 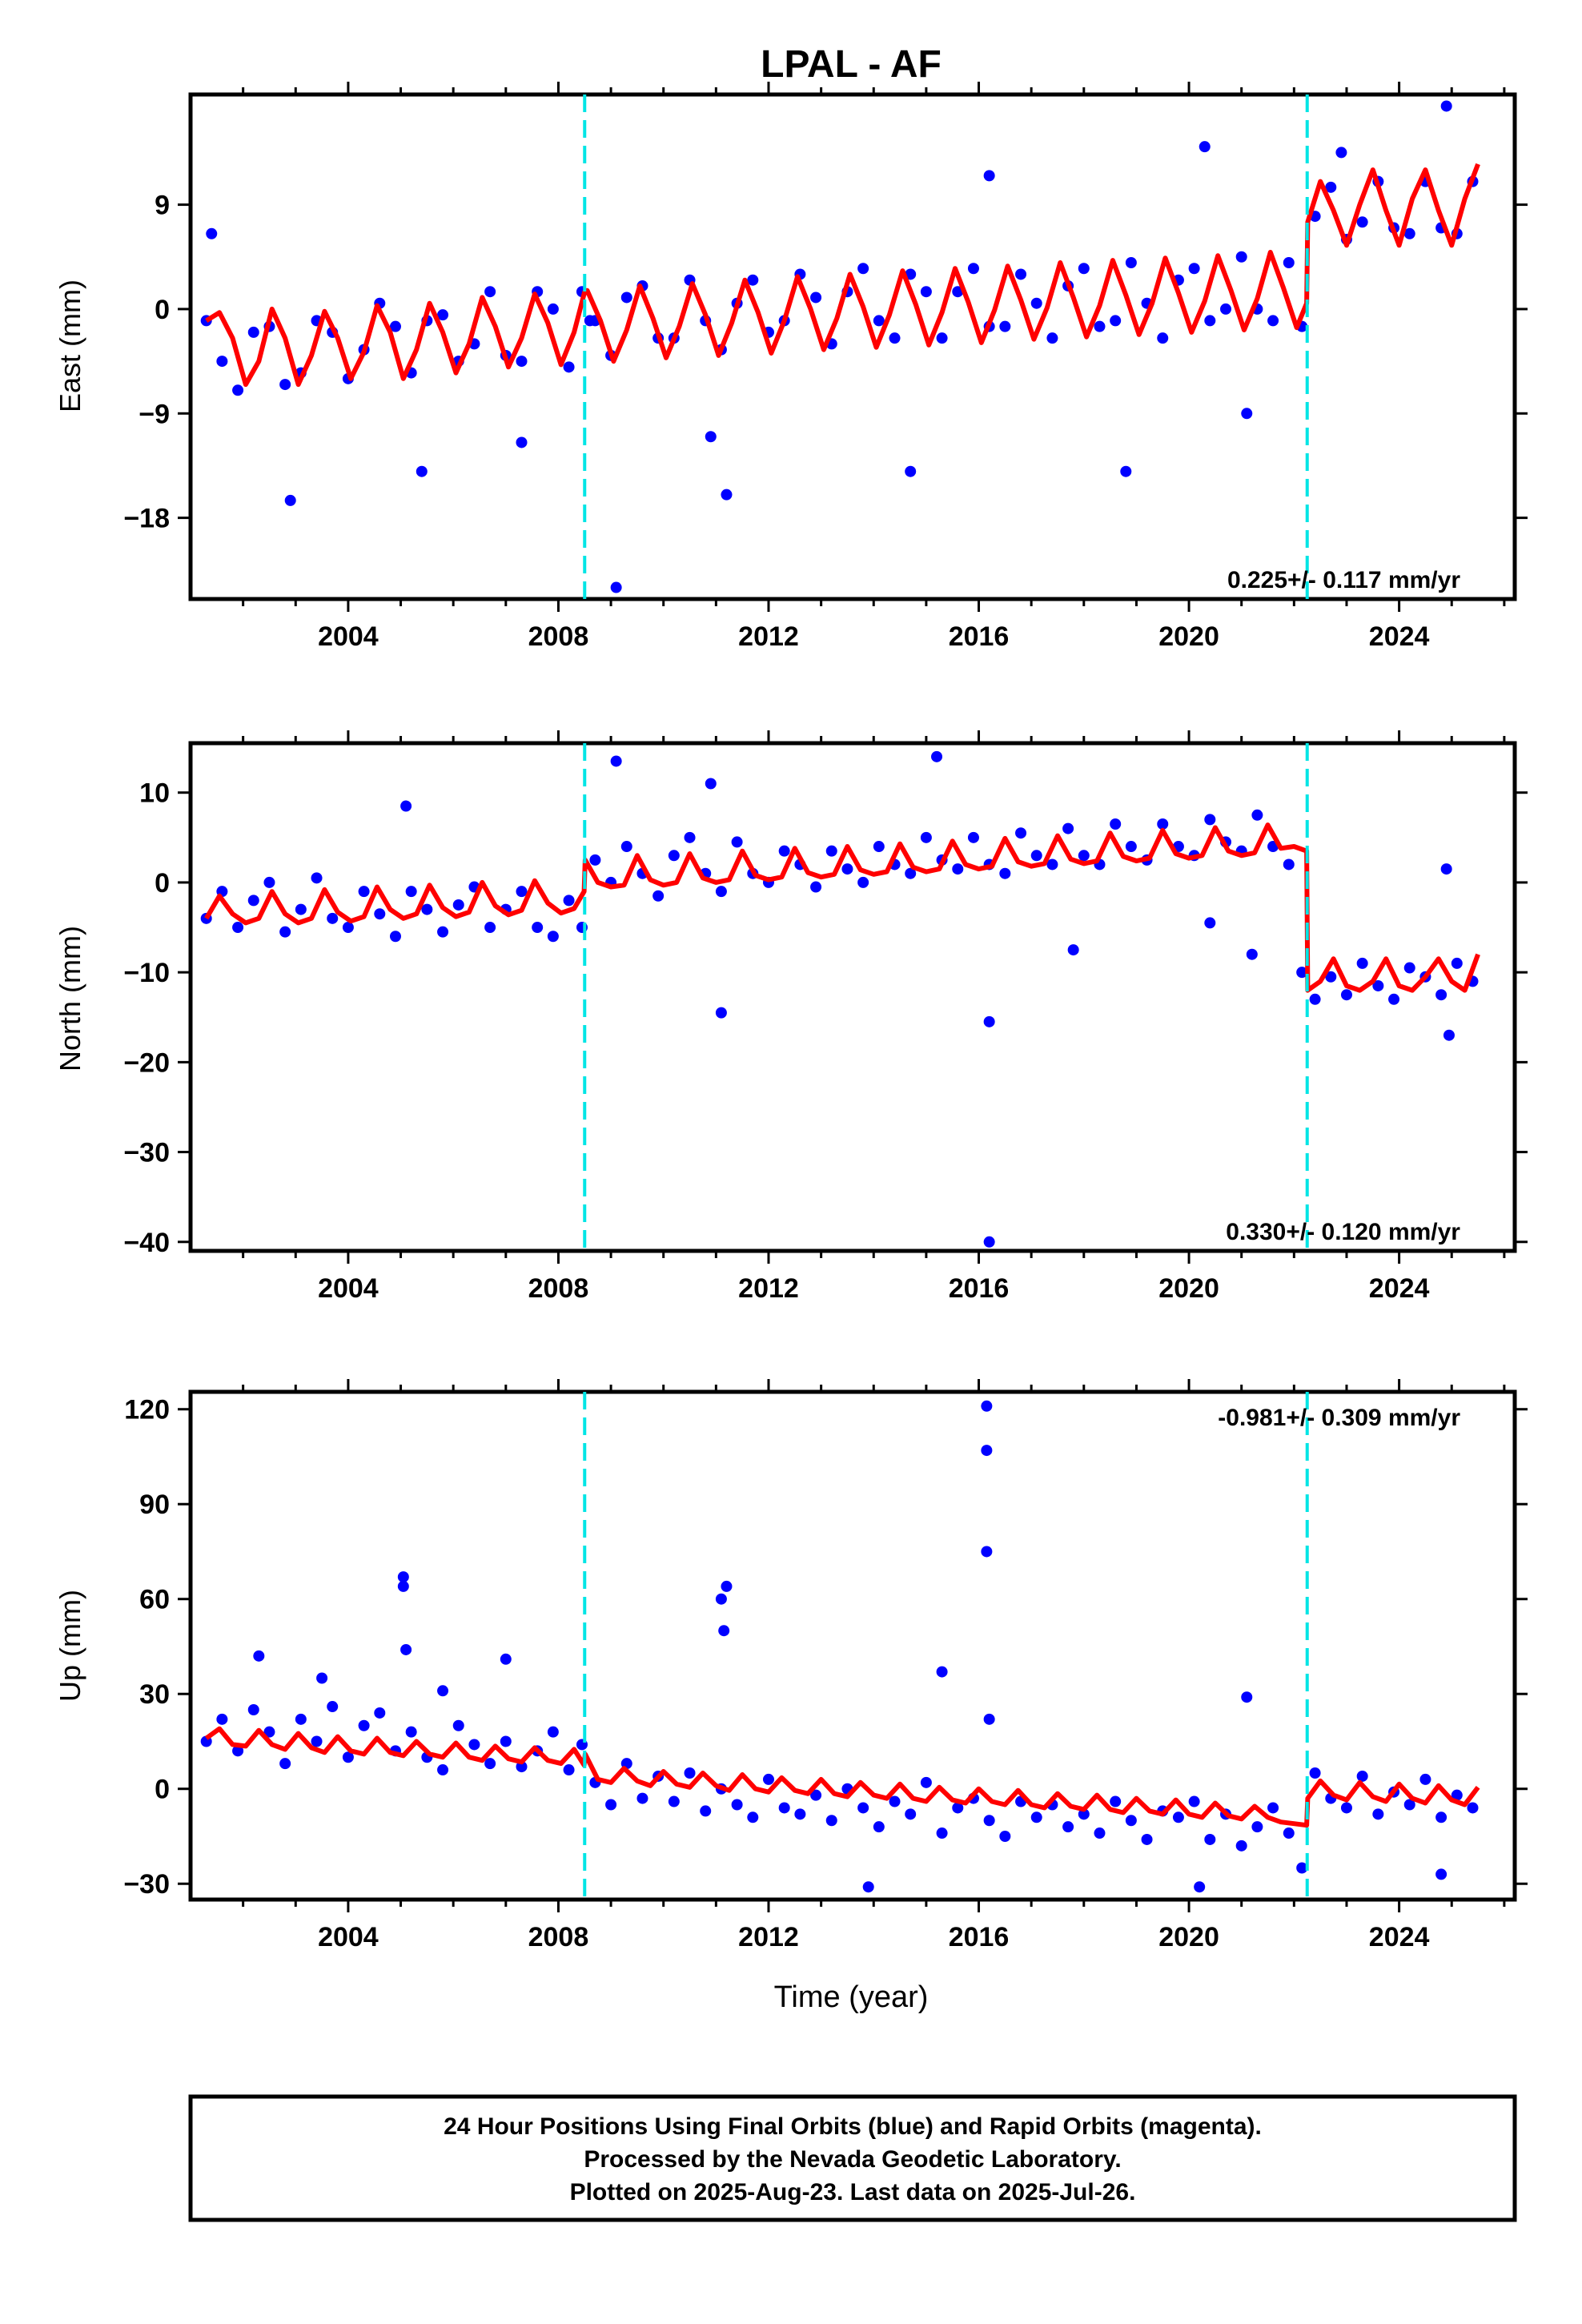 I want to click on up-y-tick-label: 0, so click(x=162, y=1790).